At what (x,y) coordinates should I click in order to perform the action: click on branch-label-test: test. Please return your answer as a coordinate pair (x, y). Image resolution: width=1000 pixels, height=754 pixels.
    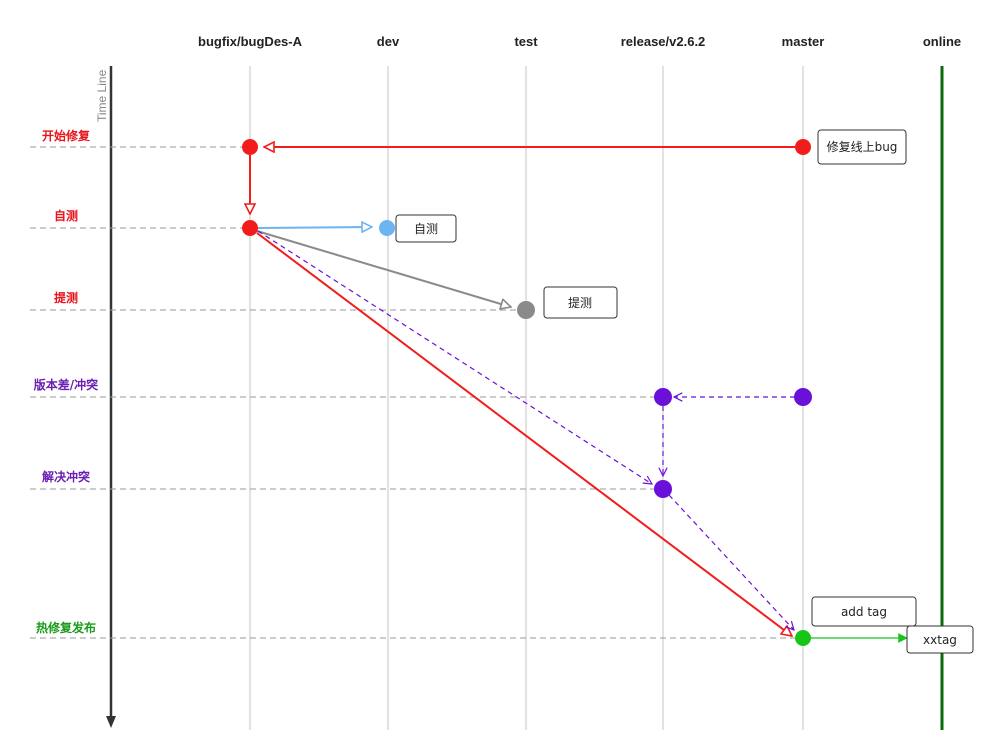
    Looking at the image, I should click on (526, 41).